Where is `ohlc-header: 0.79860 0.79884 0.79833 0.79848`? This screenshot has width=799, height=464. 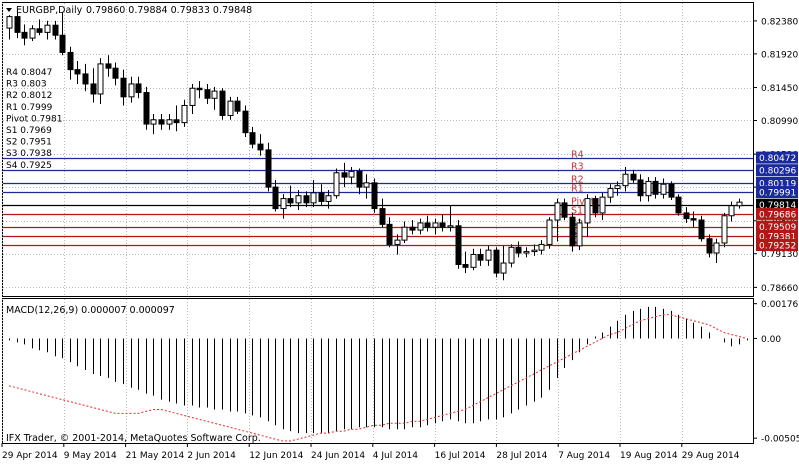
ohlc-header: 0.79860 0.79884 0.79833 0.79848 is located at coordinates (169, 10).